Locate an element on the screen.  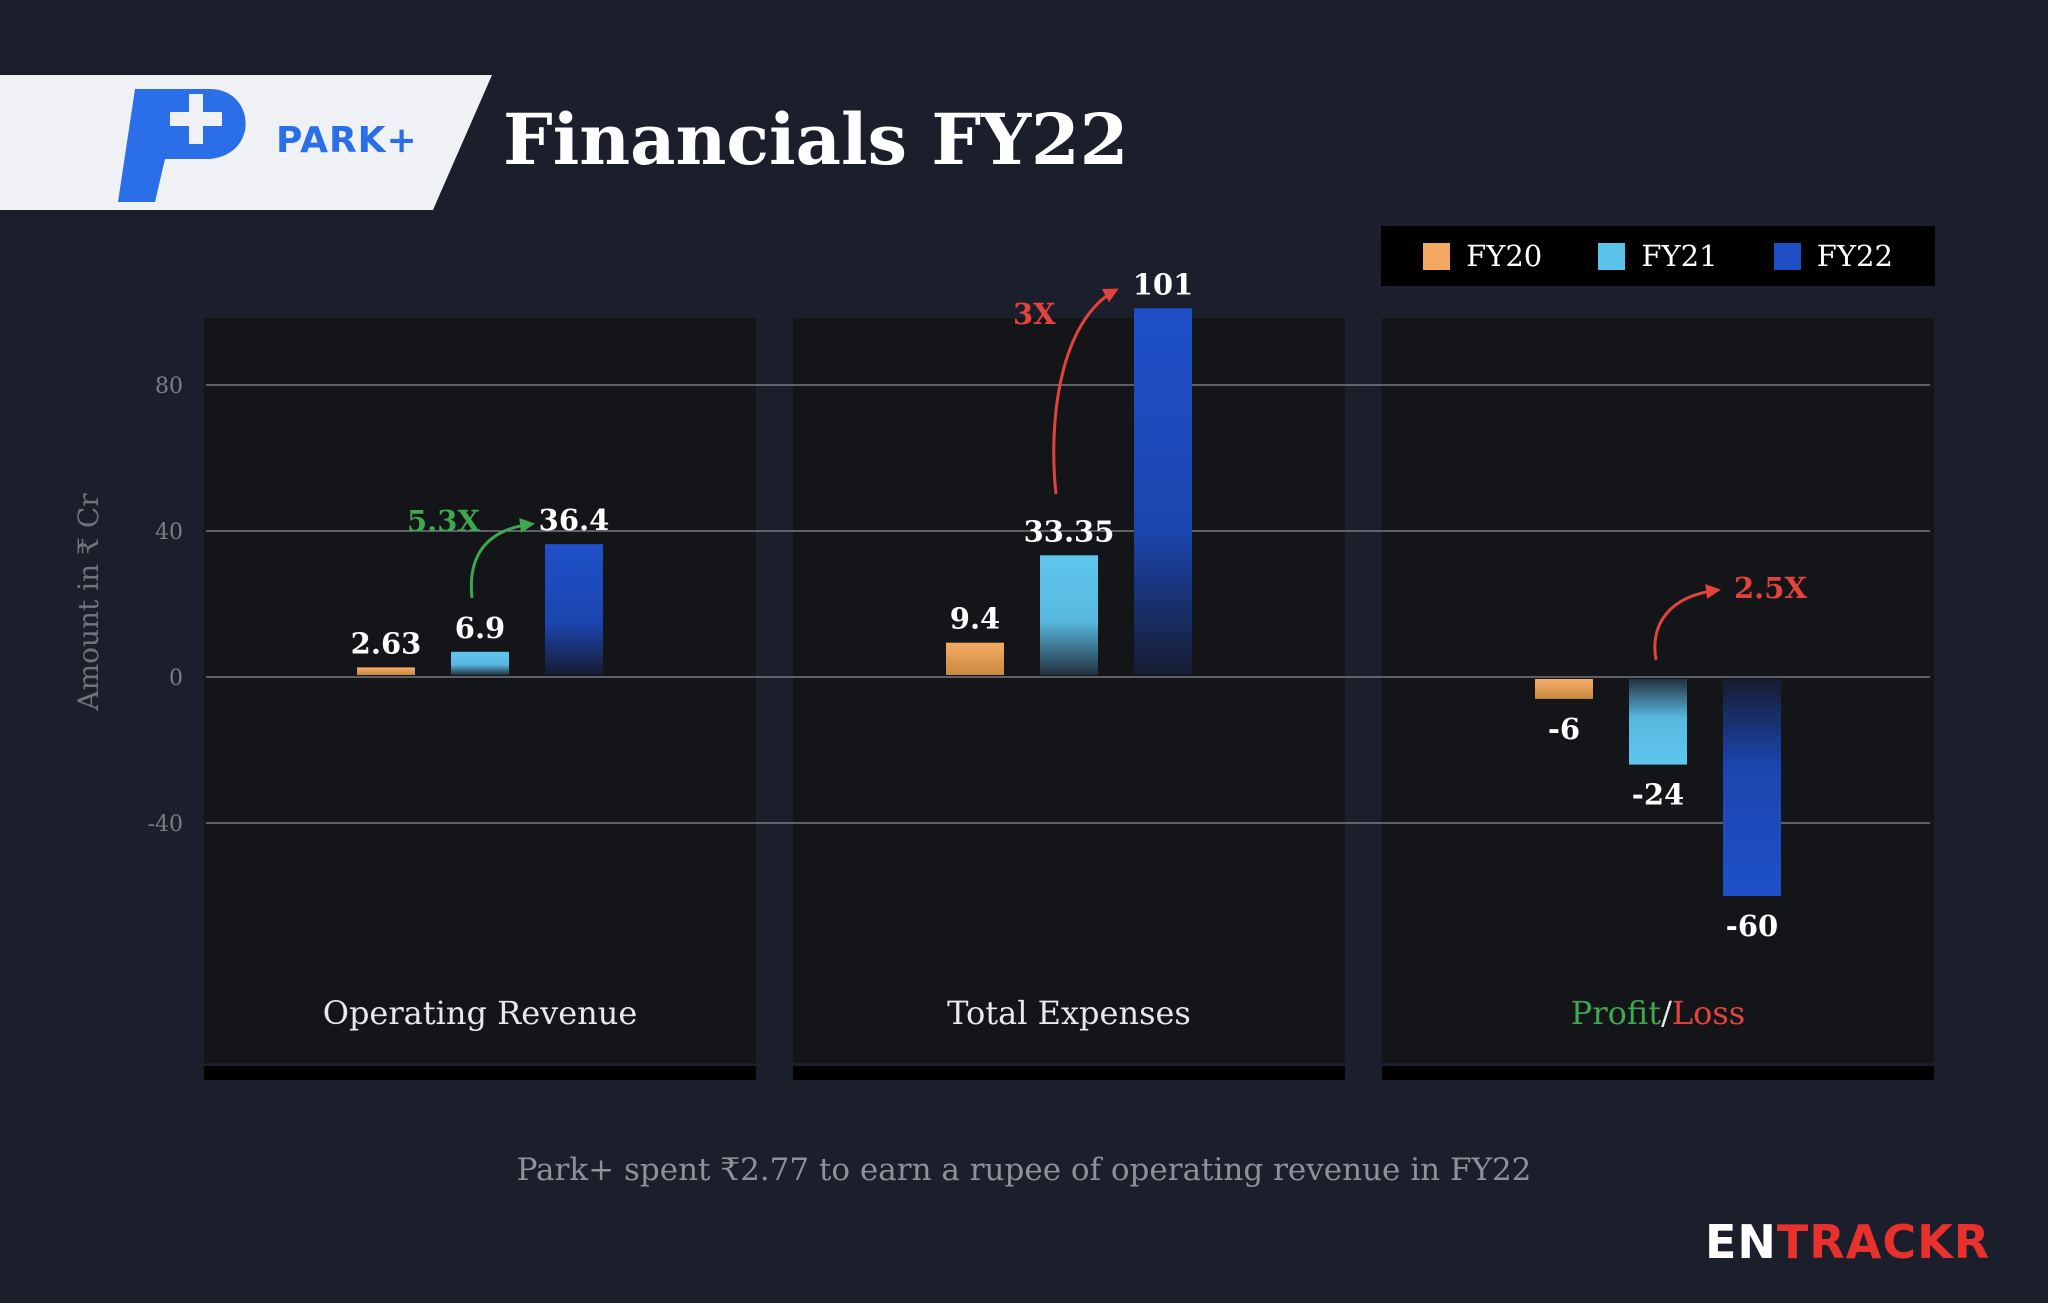
y-tick-label: 40 is located at coordinates (169, 532).